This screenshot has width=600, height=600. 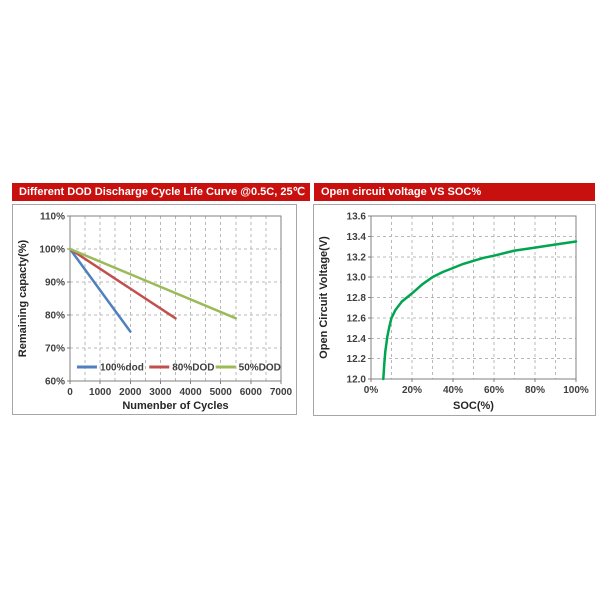 I want to click on x-tick-label: 20%, so click(x=412, y=390).